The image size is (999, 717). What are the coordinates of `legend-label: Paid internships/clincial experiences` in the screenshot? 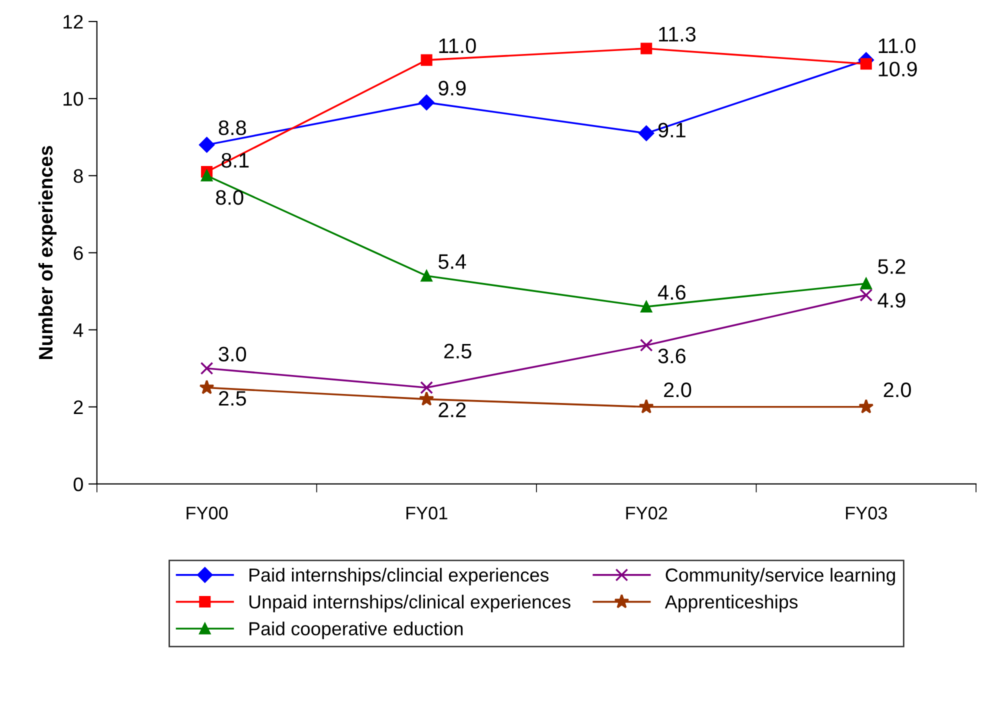 It's located at (399, 577).